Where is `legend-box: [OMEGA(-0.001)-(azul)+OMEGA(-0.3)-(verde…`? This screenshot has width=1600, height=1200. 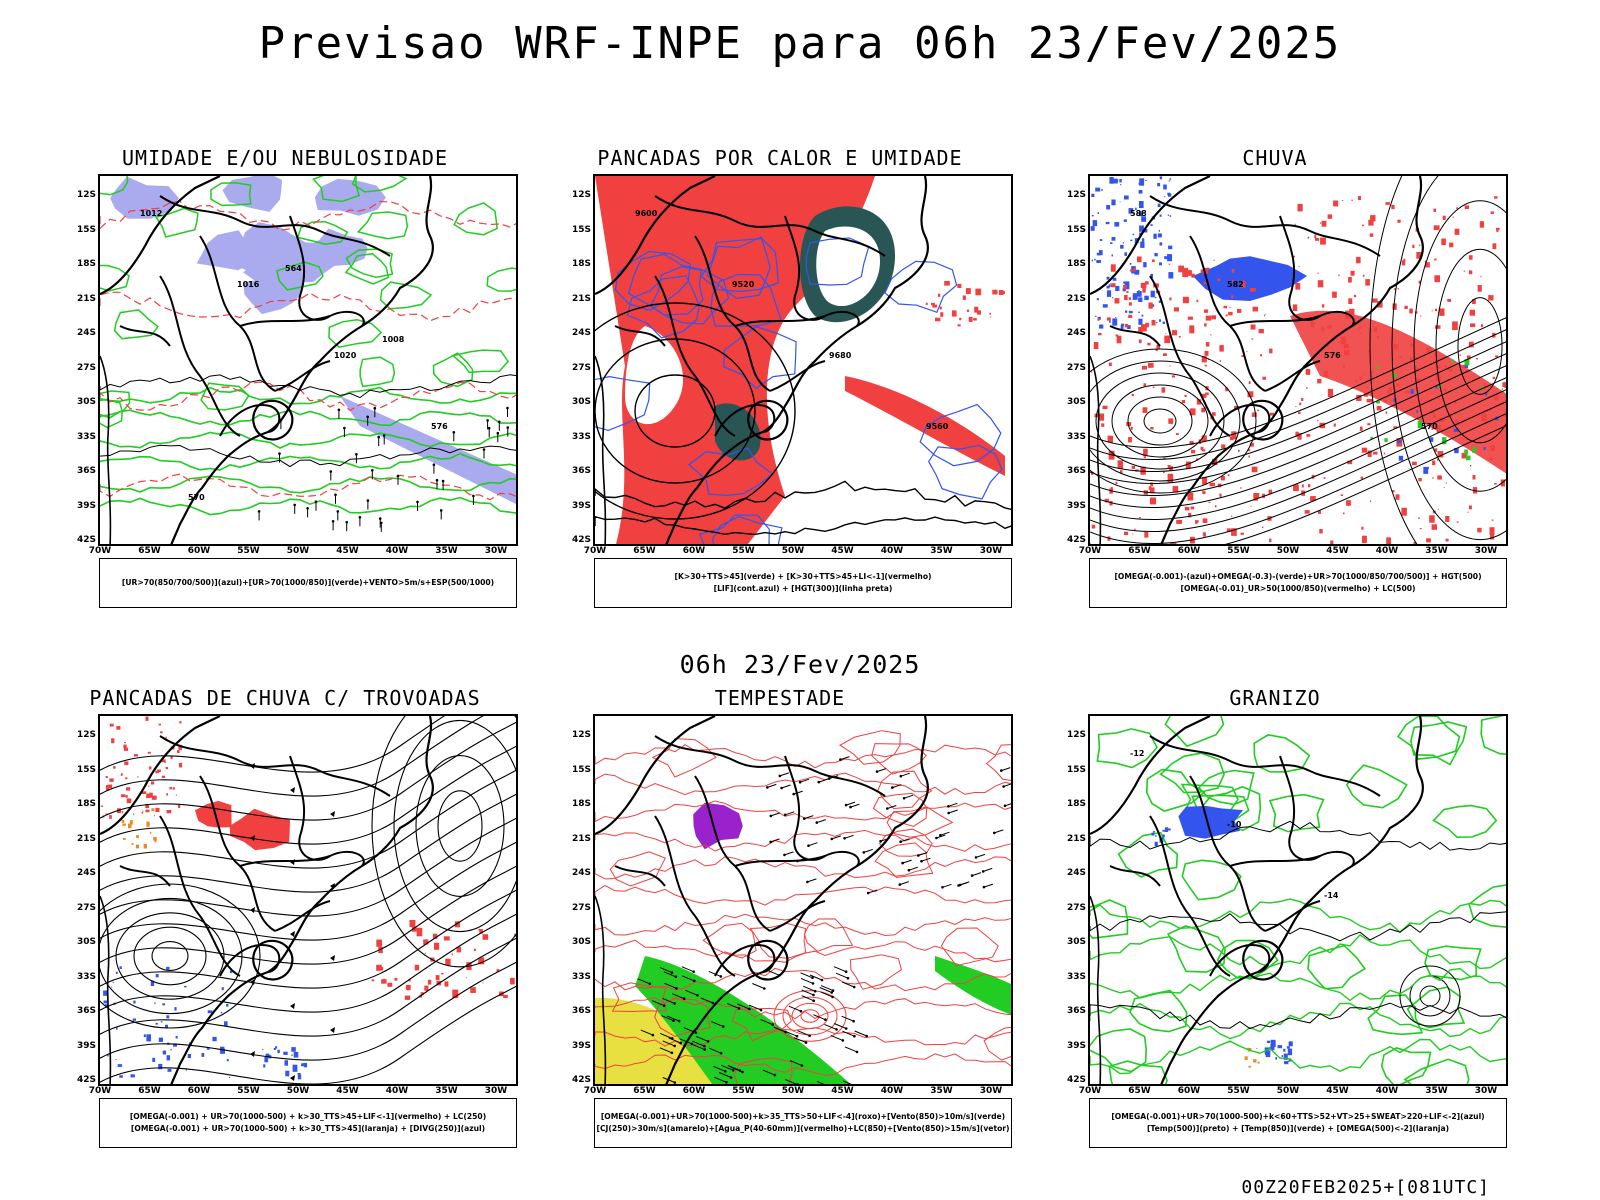 legend-box: [OMEGA(-0.001)-(azul)+OMEGA(-0.3)-(verde… is located at coordinates (1298, 583).